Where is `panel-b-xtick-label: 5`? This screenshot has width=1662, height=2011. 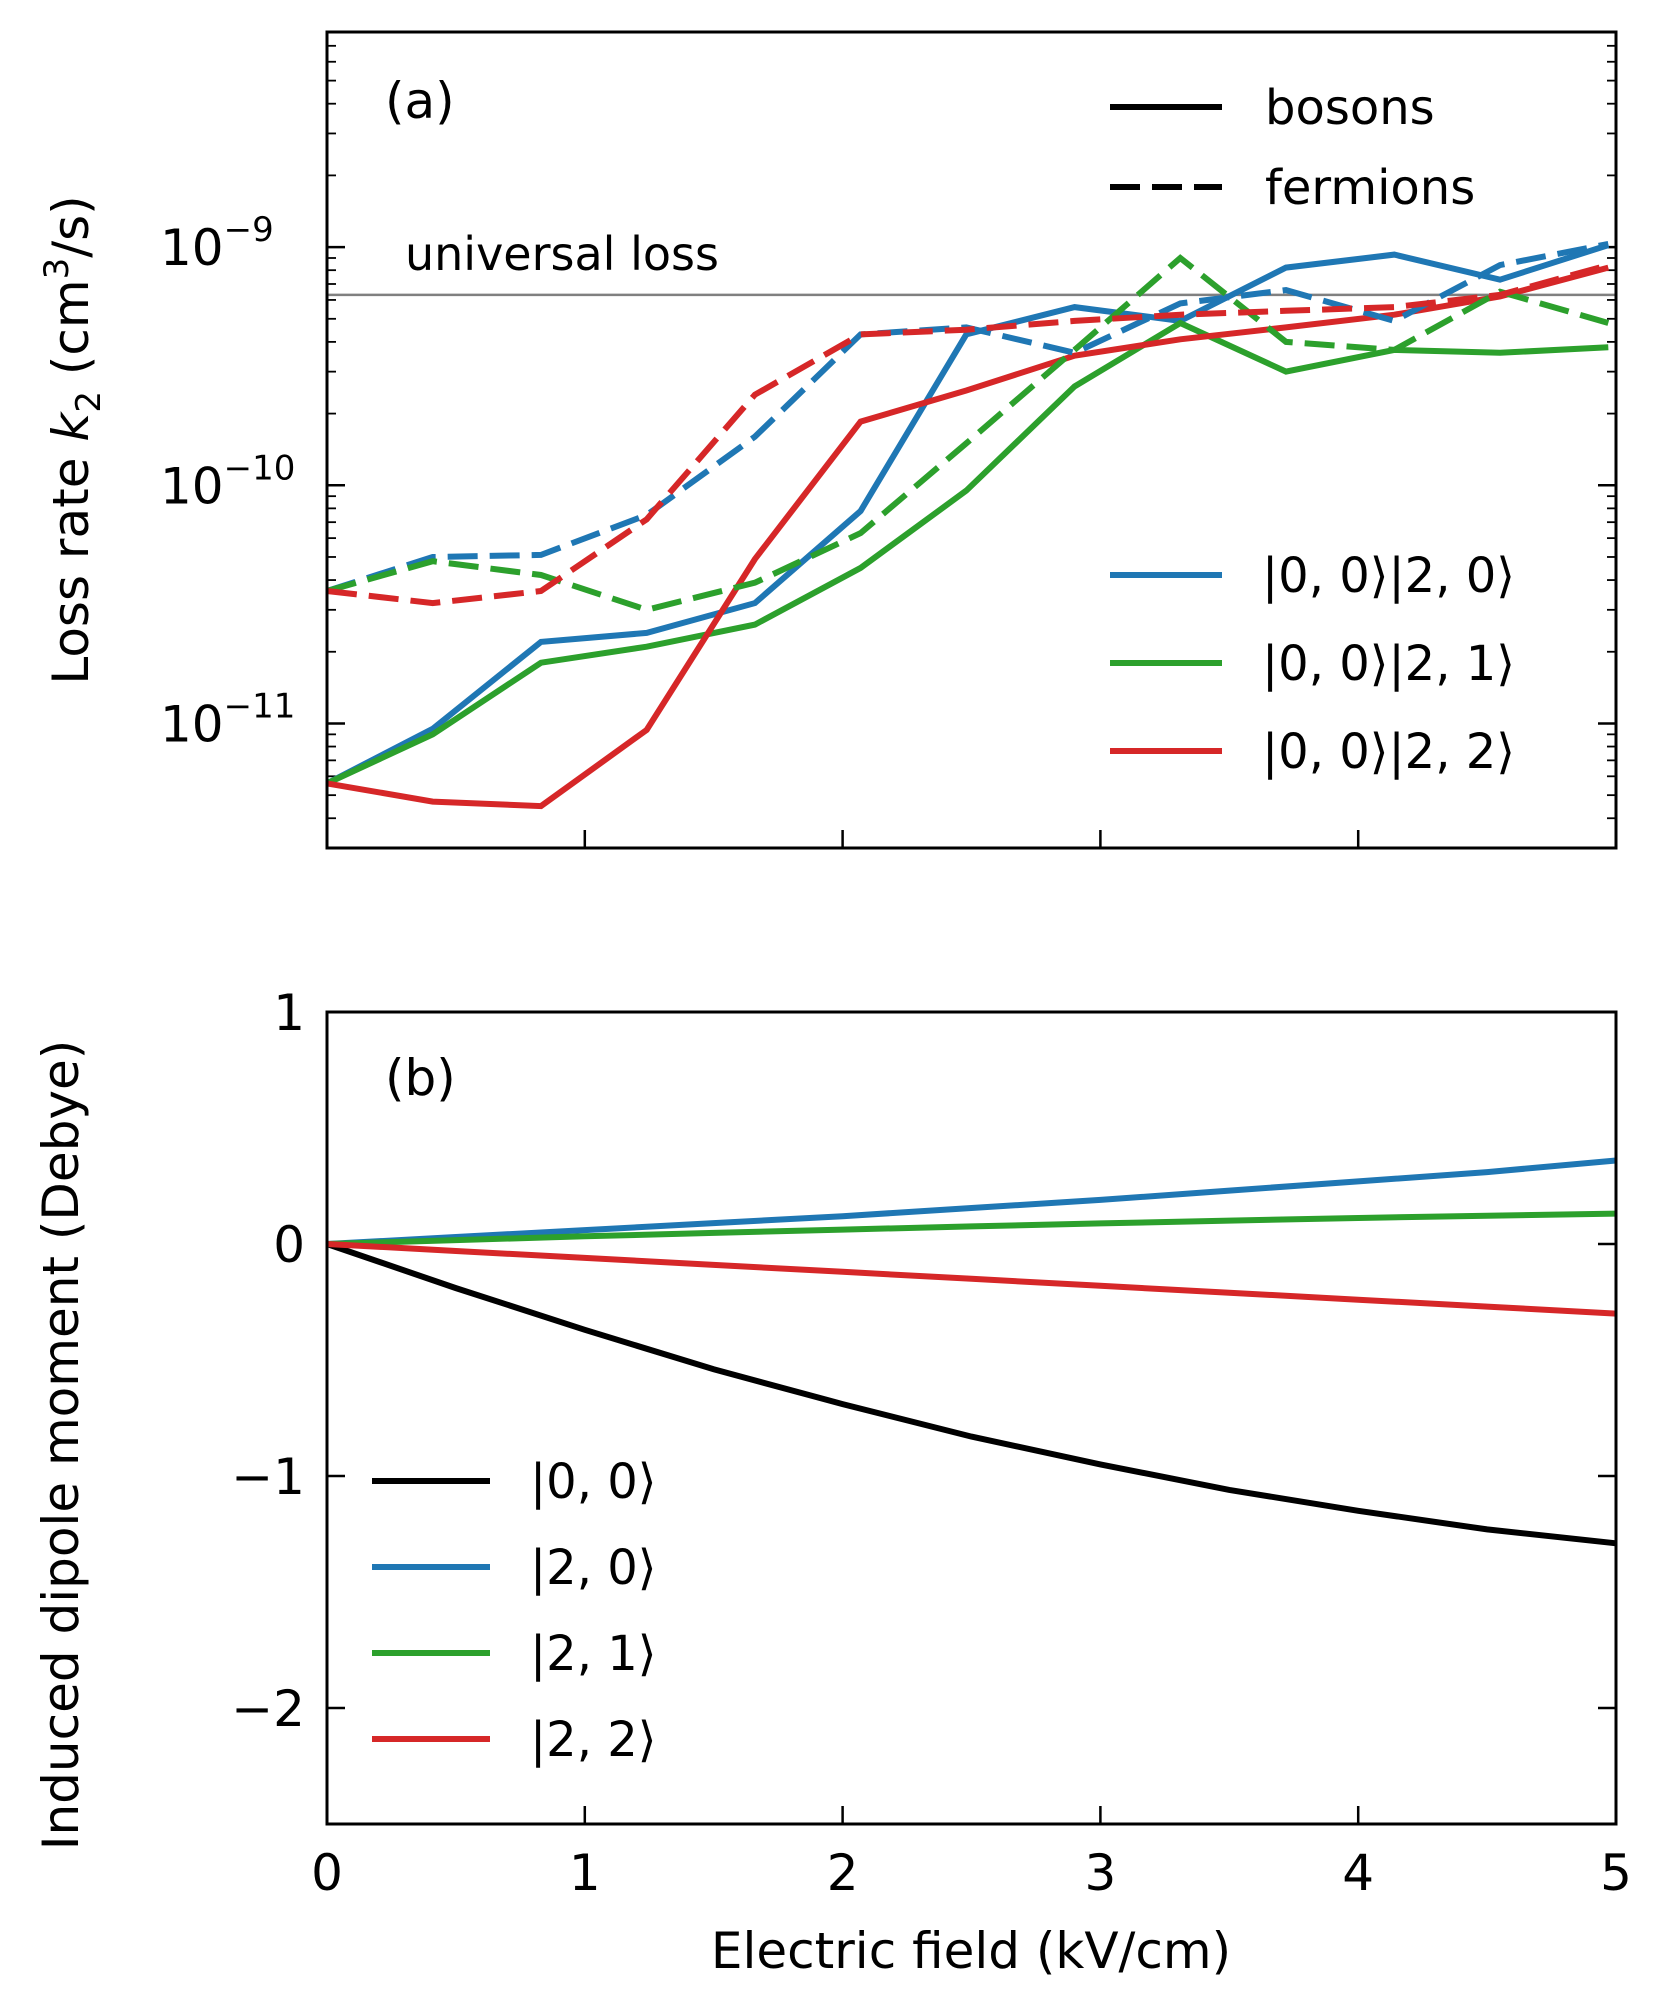
panel-b-xtick-label: 5 is located at coordinates (1616, 1873).